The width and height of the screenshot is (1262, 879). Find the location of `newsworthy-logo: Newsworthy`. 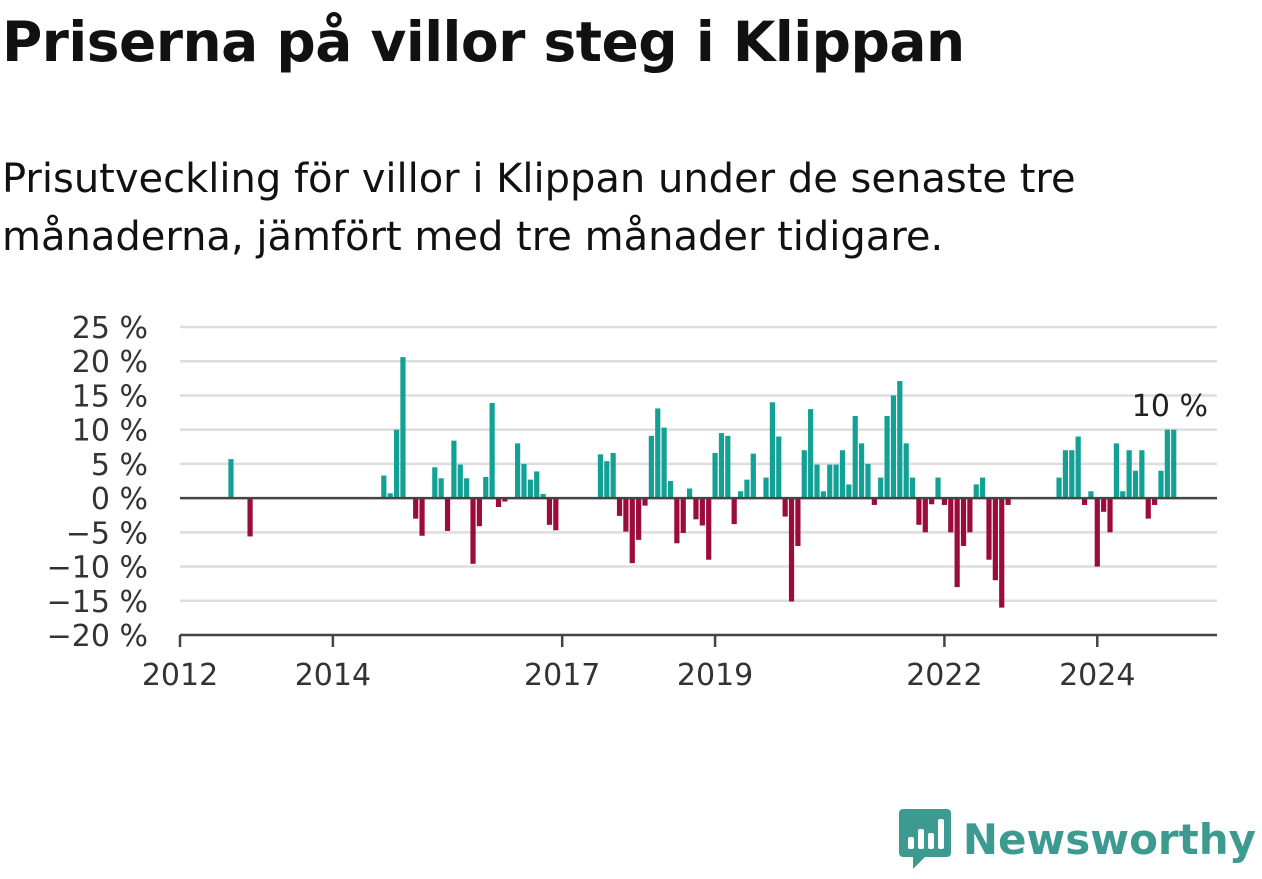

newsworthy-logo: Newsworthy is located at coordinates (1077, 839).